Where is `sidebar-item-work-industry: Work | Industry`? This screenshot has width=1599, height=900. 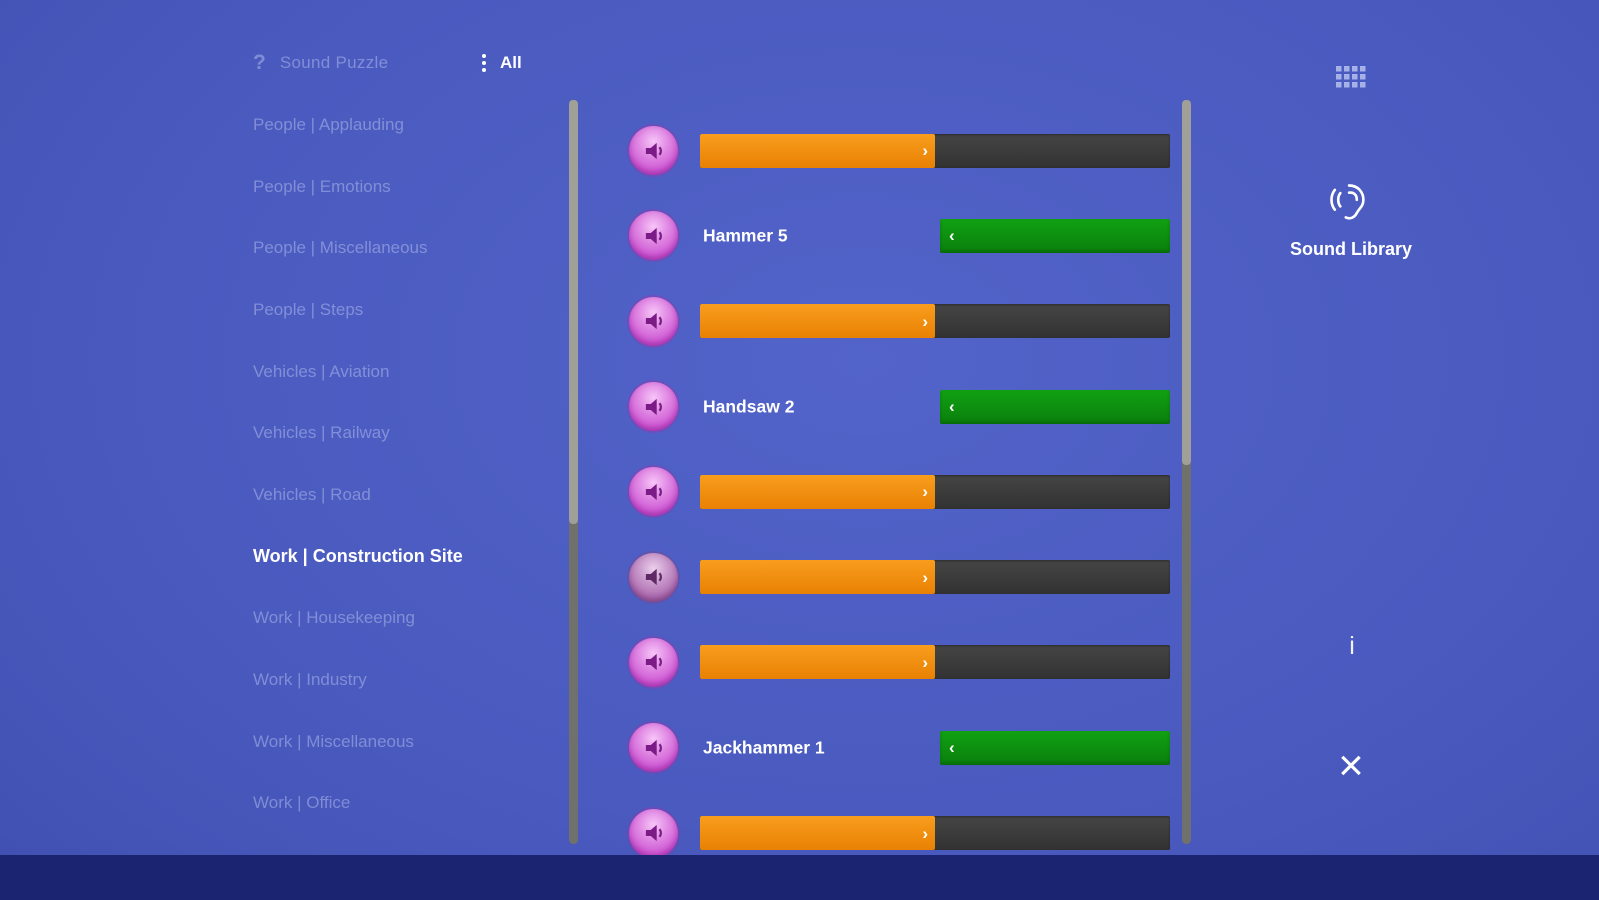 sidebar-item-work-industry: Work | Industry is located at coordinates (310, 680).